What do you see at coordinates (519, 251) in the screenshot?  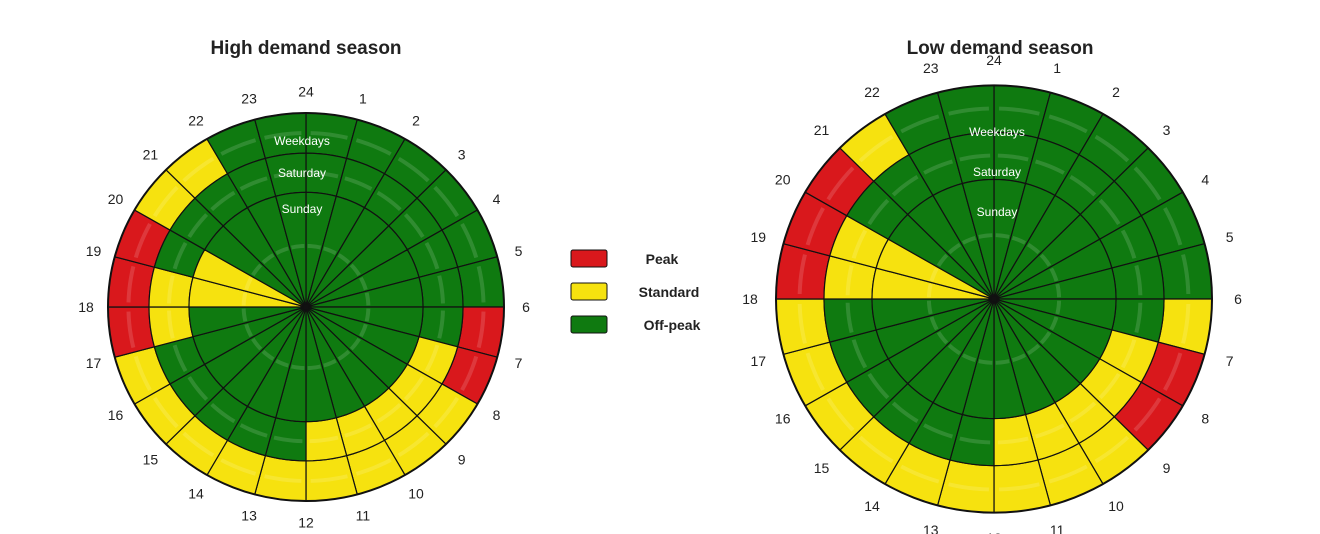 I see `hour-label-5: 5` at bounding box center [519, 251].